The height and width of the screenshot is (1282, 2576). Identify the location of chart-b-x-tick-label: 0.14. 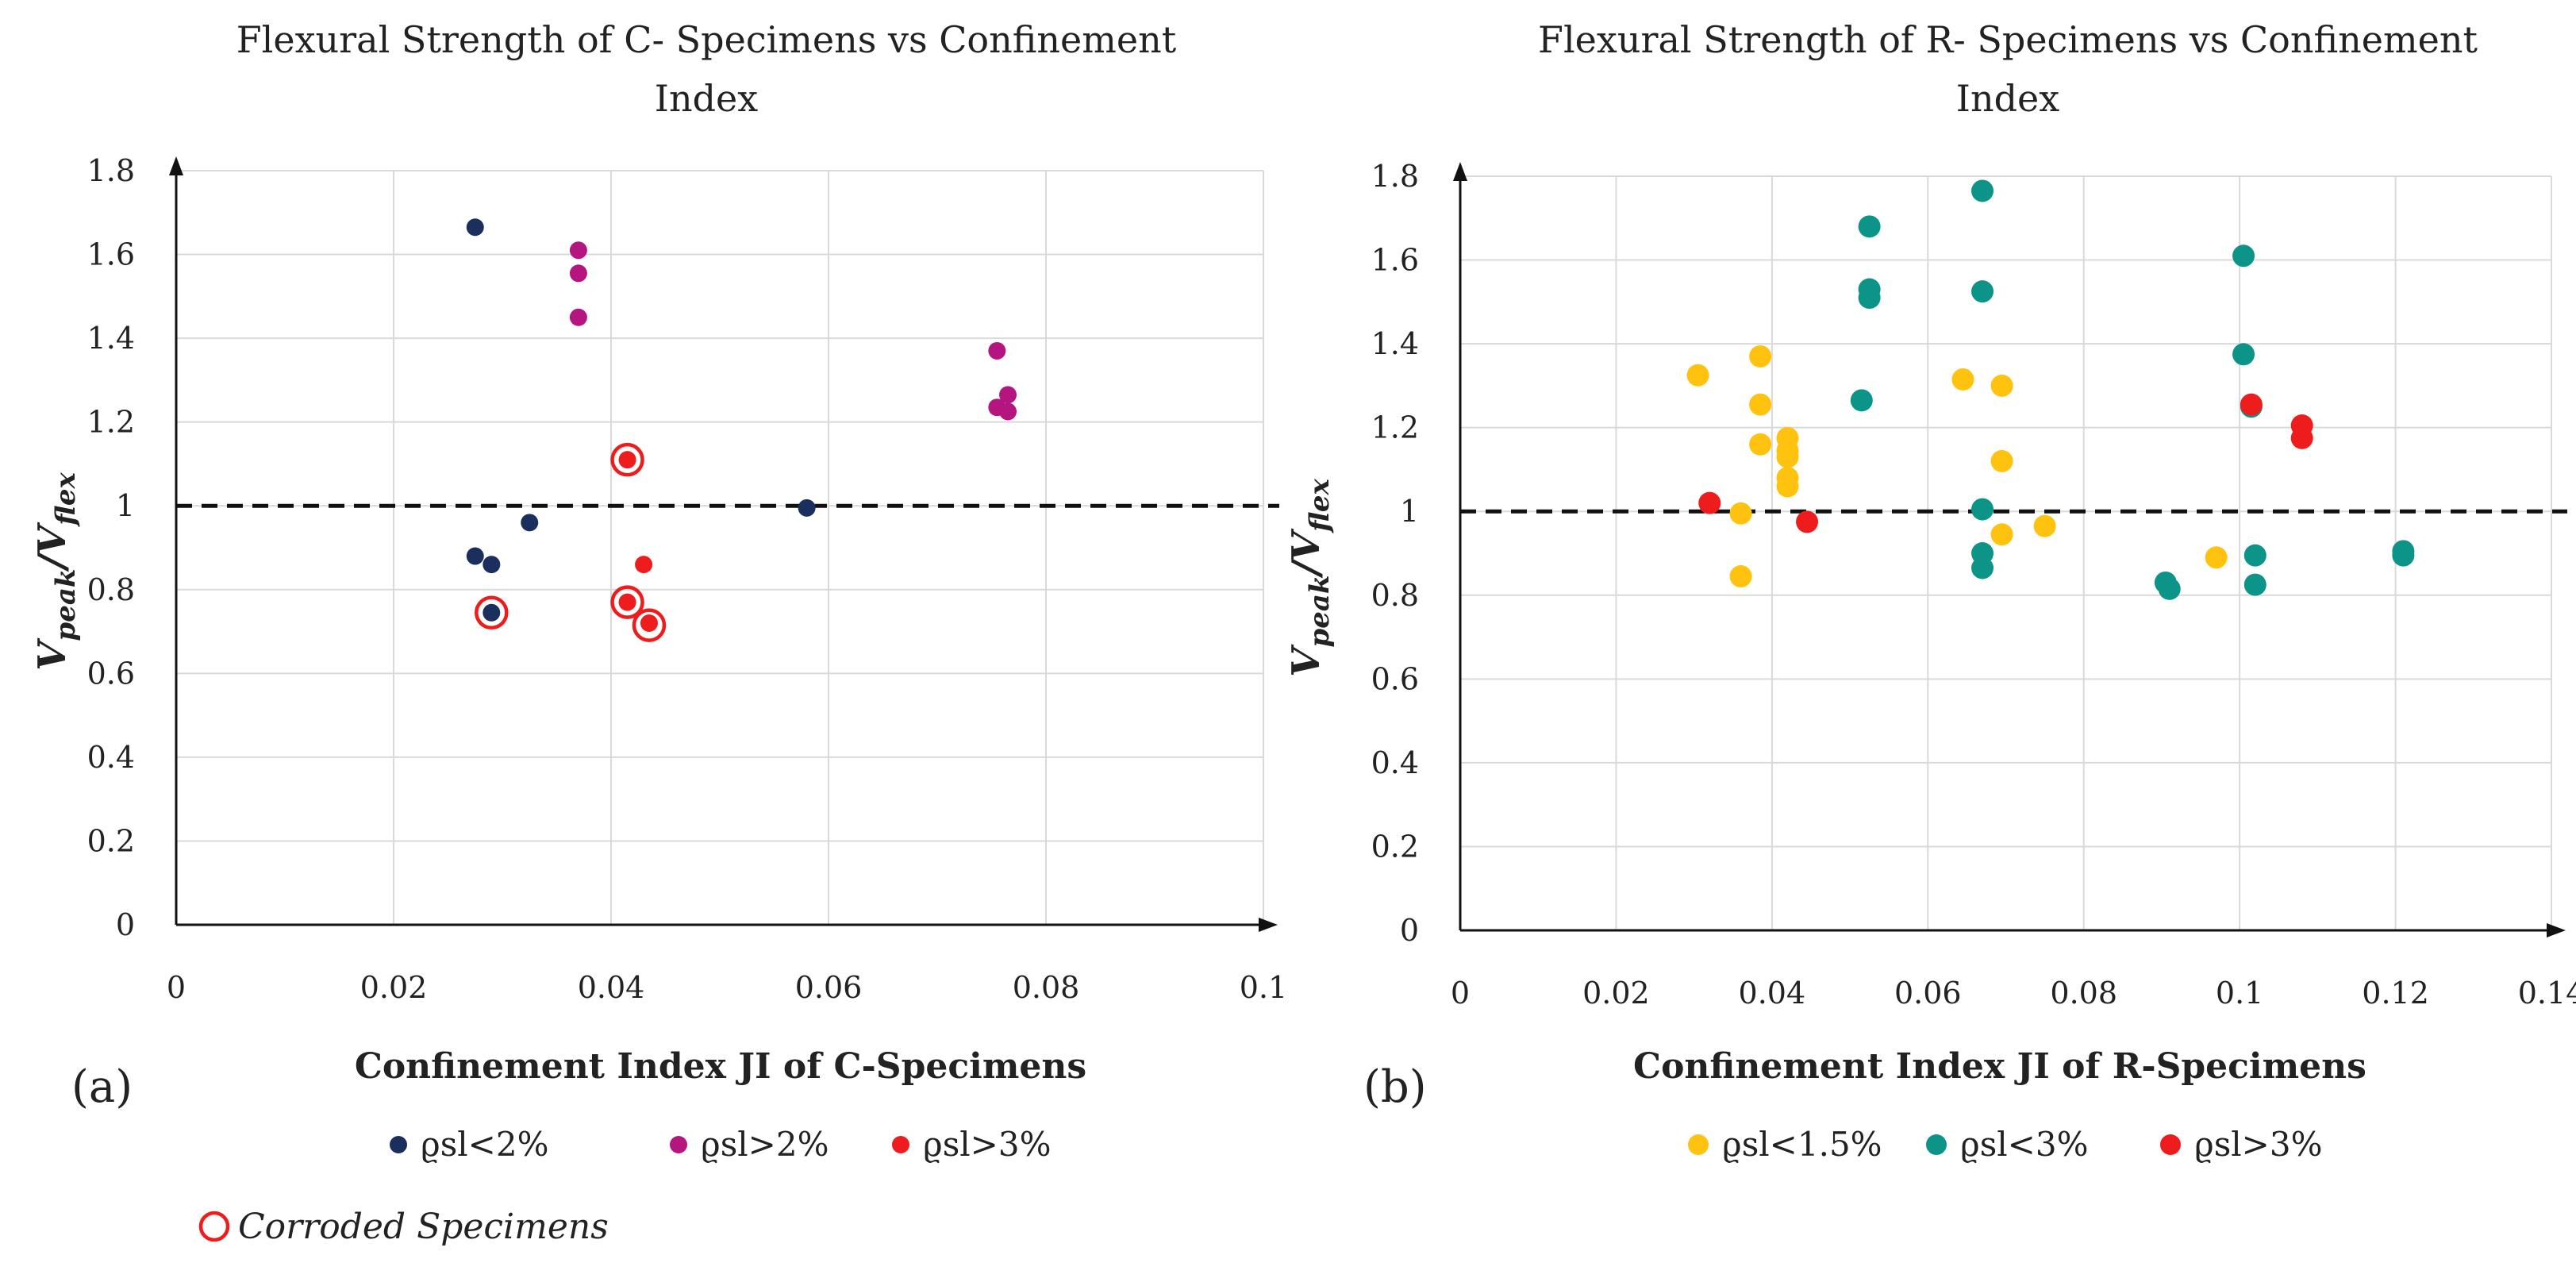
(2547, 993).